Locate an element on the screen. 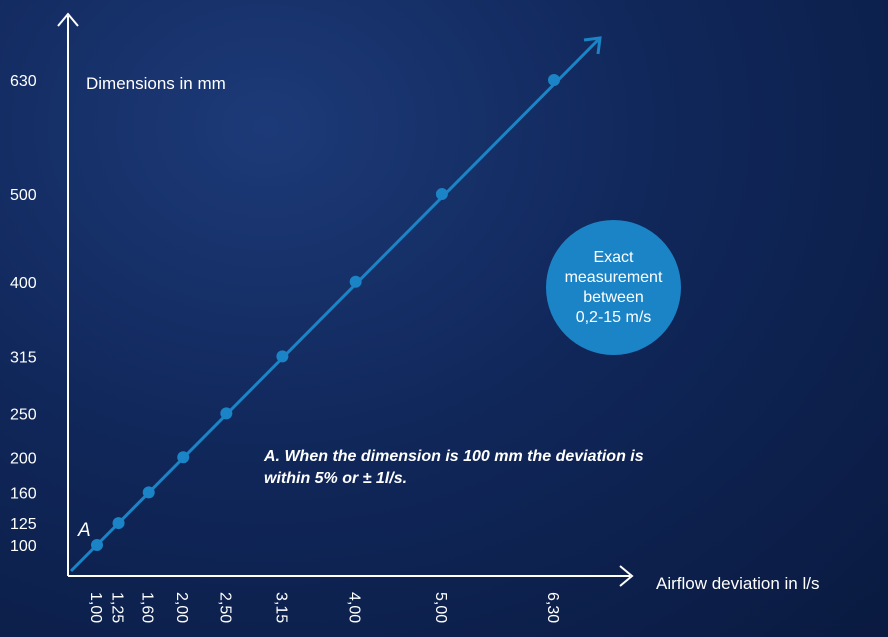  y-axis-label: Dimensions in mm is located at coordinates (156, 83).